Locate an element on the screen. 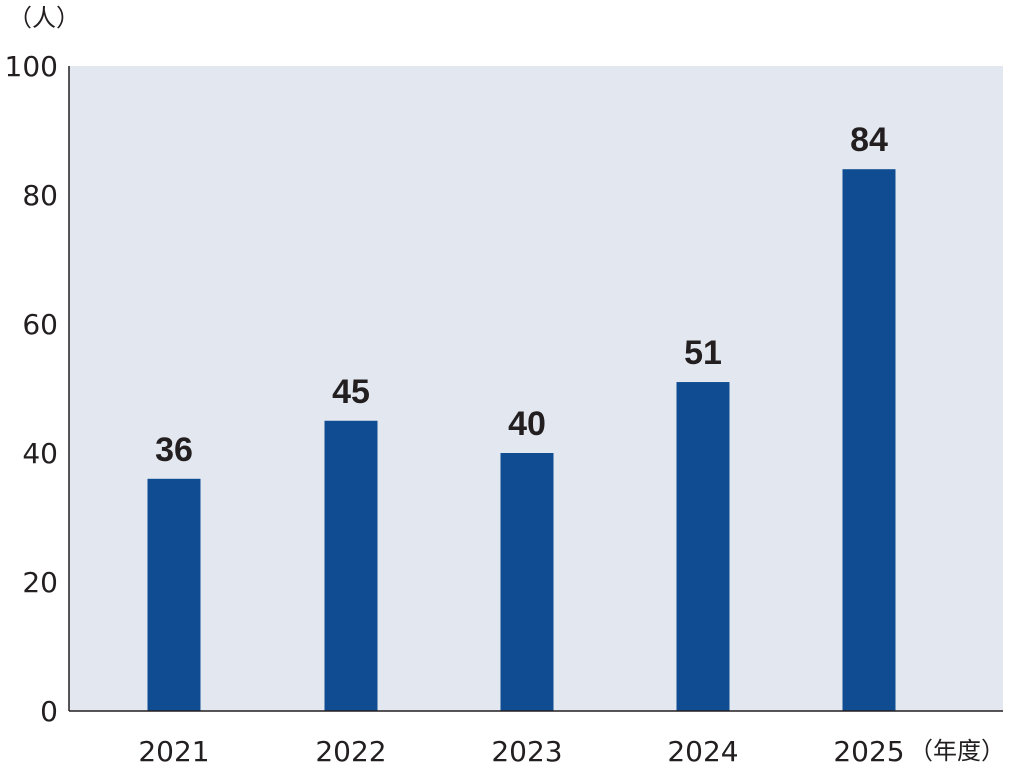 The image size is (1013, 777). x-tick-2021: 2021 is located at coordinates (173, 751).